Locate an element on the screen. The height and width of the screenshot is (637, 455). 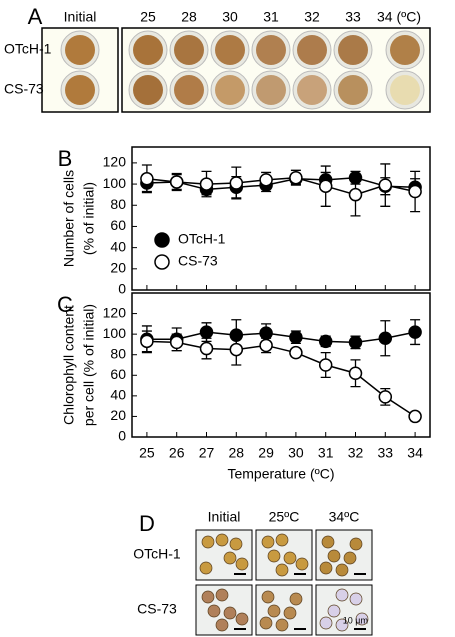
x-tick-label: 32 is located at coordinates (356, 453).